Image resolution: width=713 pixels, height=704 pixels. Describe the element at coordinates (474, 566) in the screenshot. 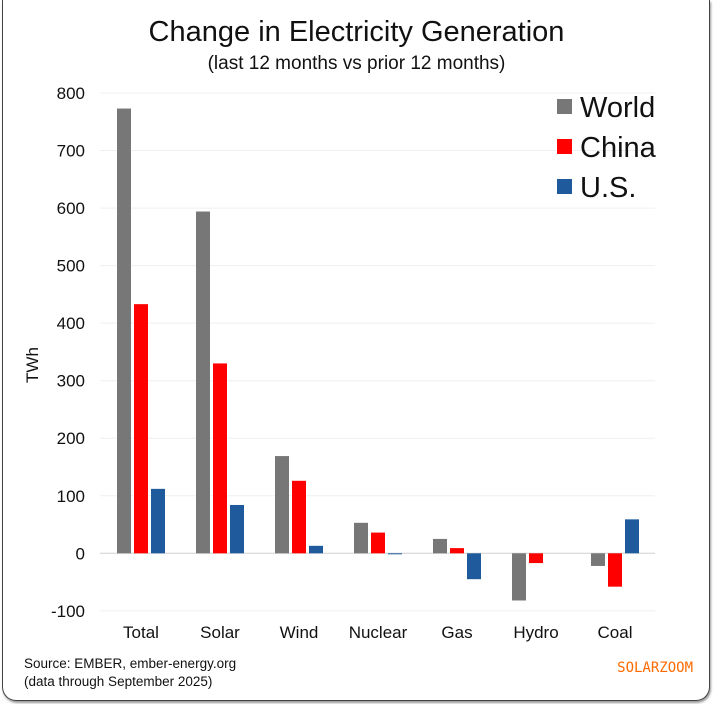

I see `bar-us-gas` at that location.